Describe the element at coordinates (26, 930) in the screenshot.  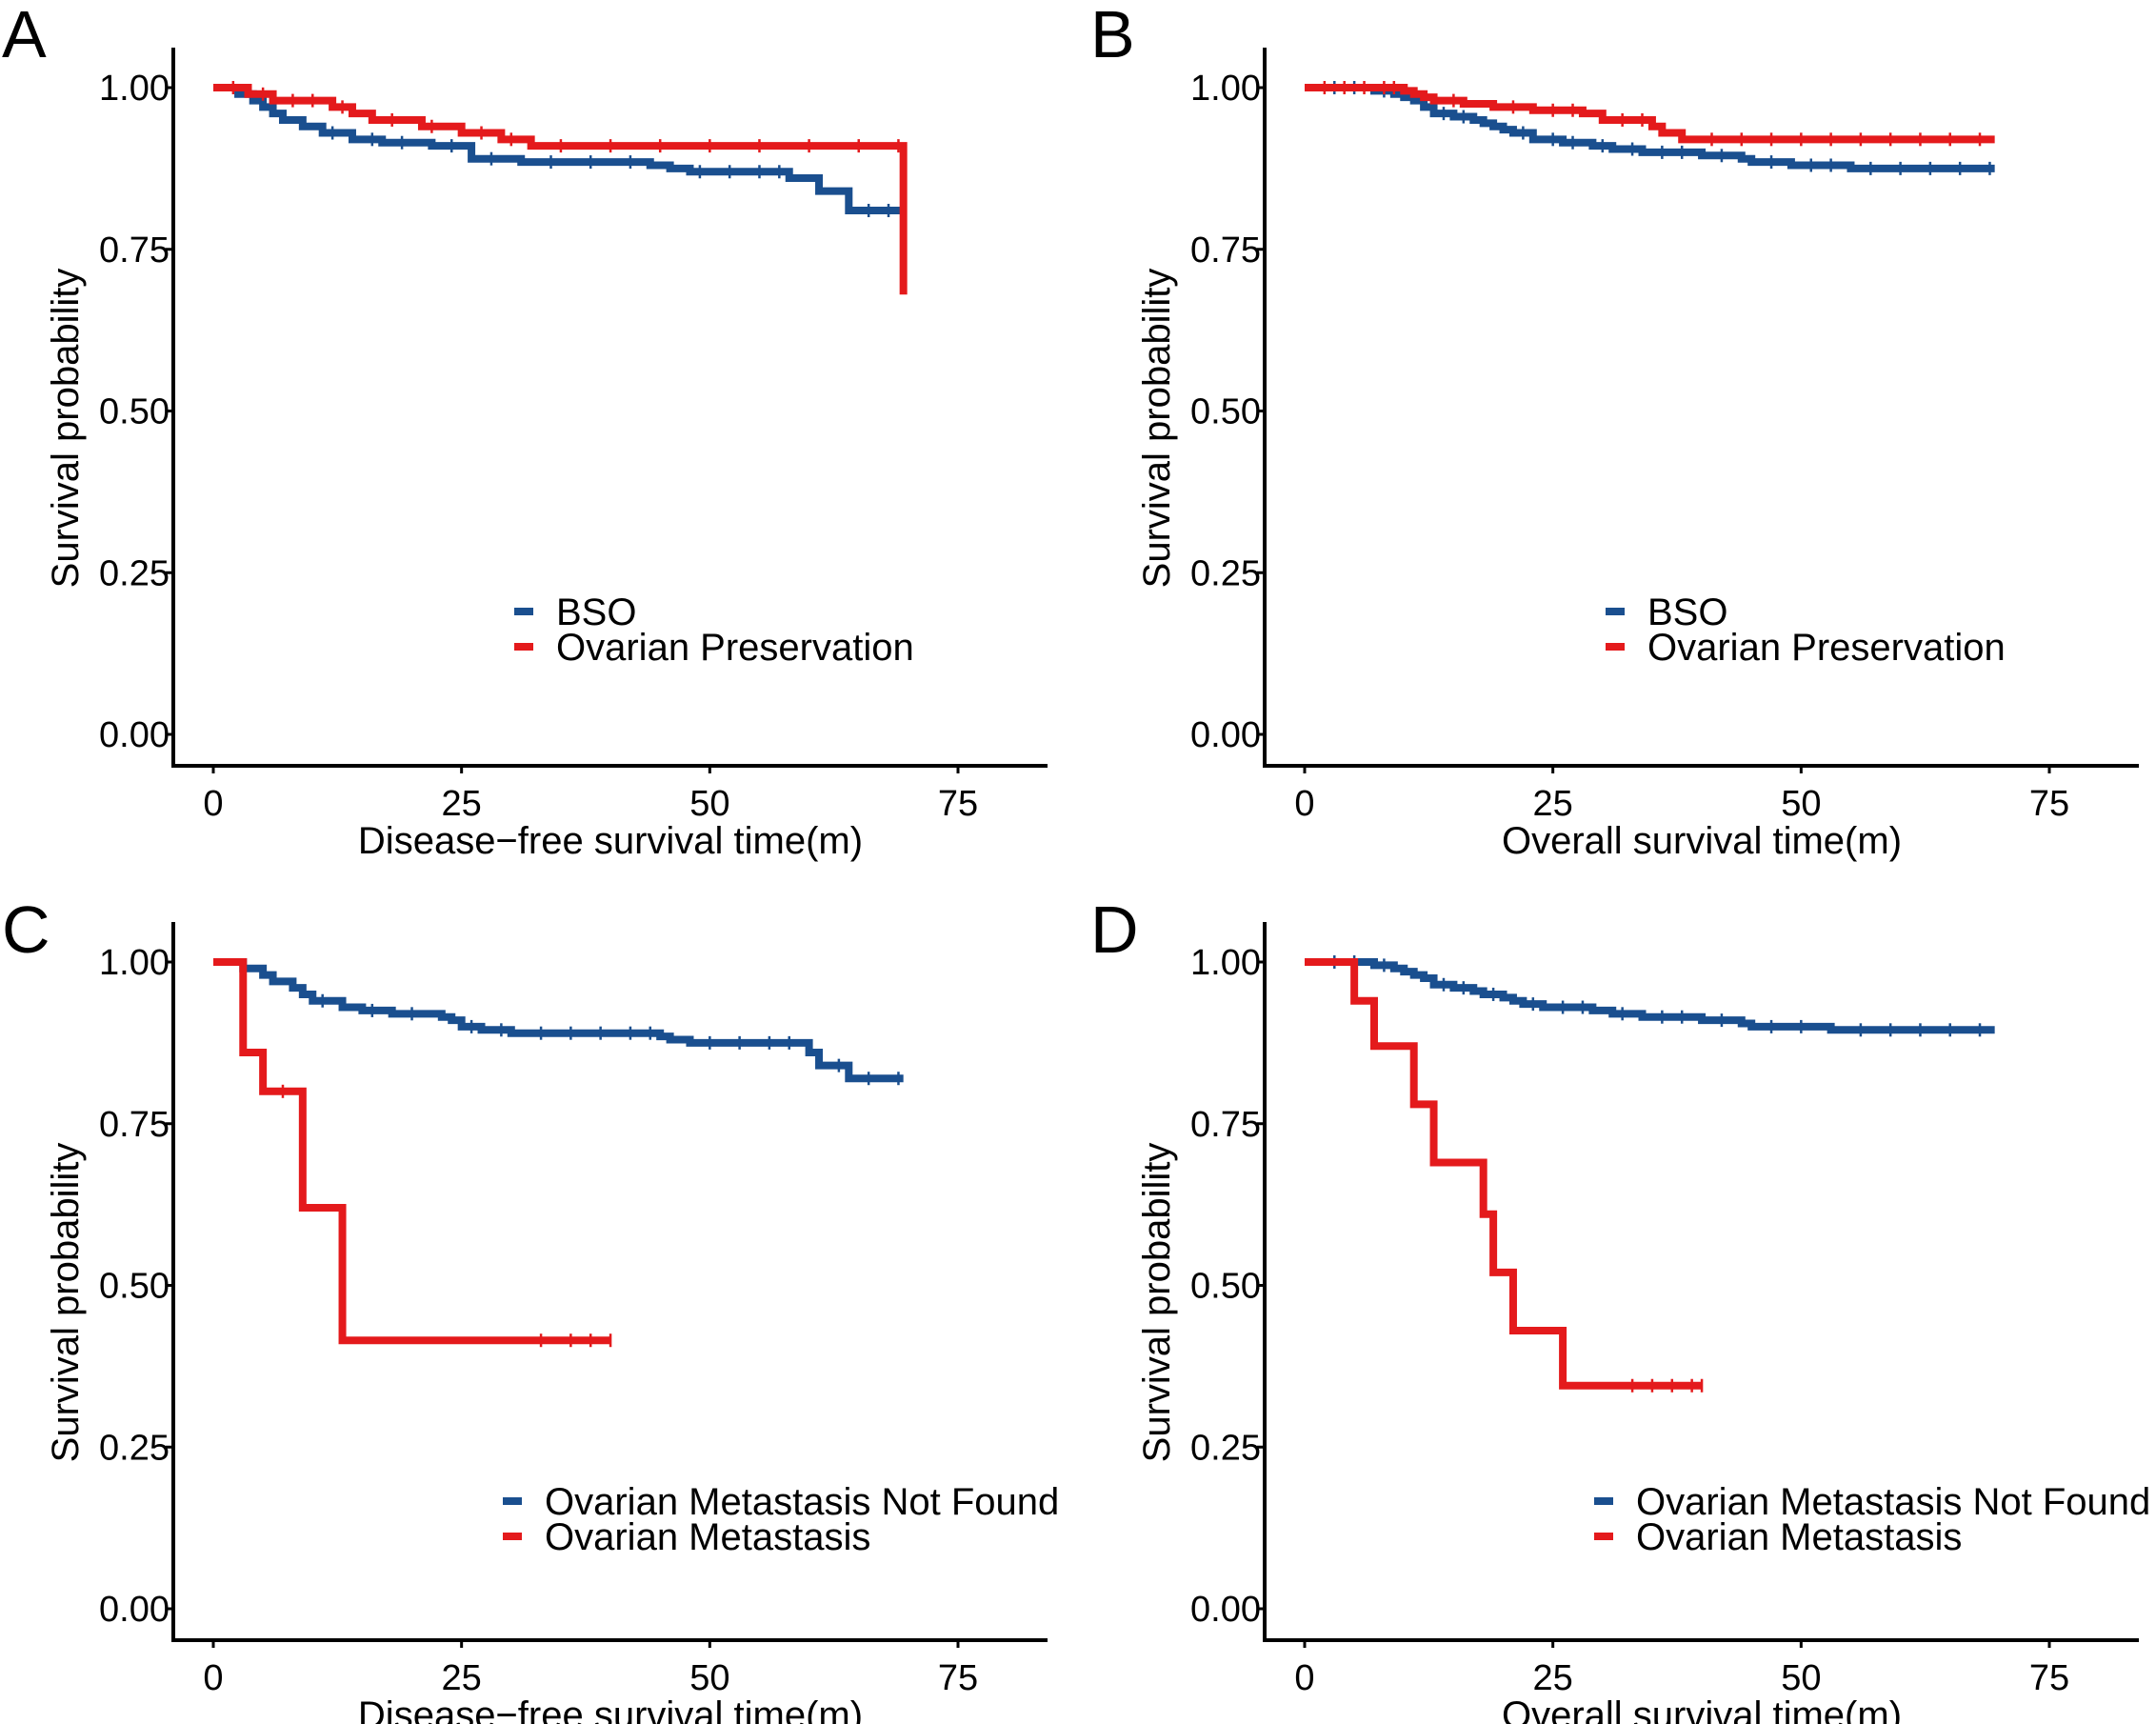
I see `panel-letter-c: C` at that location.